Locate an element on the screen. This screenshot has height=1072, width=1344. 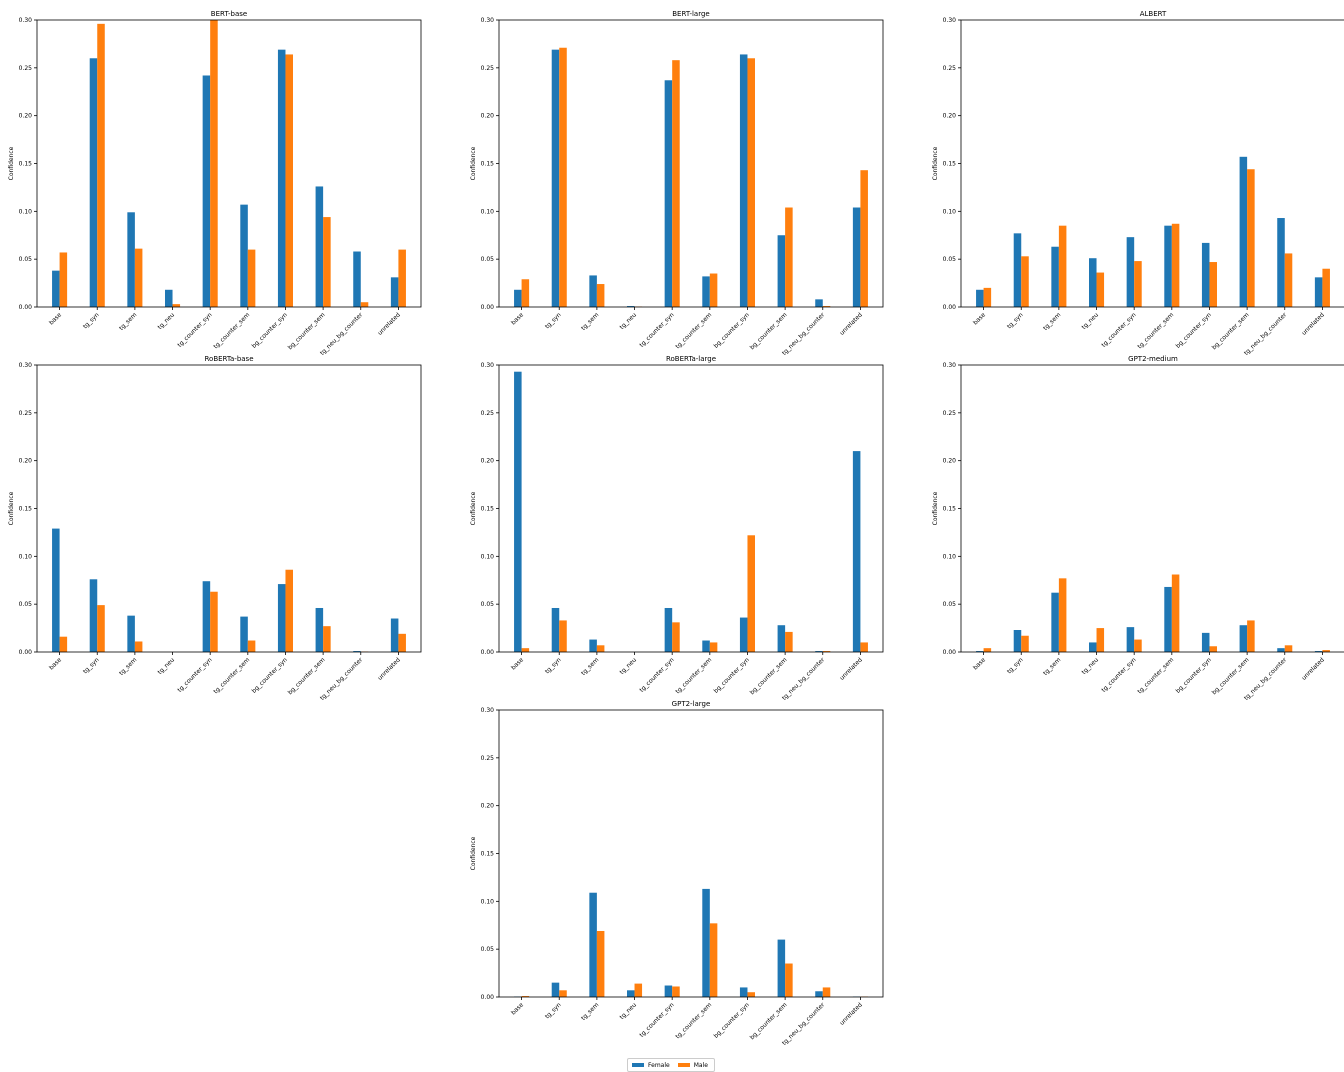
y-tick-label: 0.25 is located at coordinates (488, 758).